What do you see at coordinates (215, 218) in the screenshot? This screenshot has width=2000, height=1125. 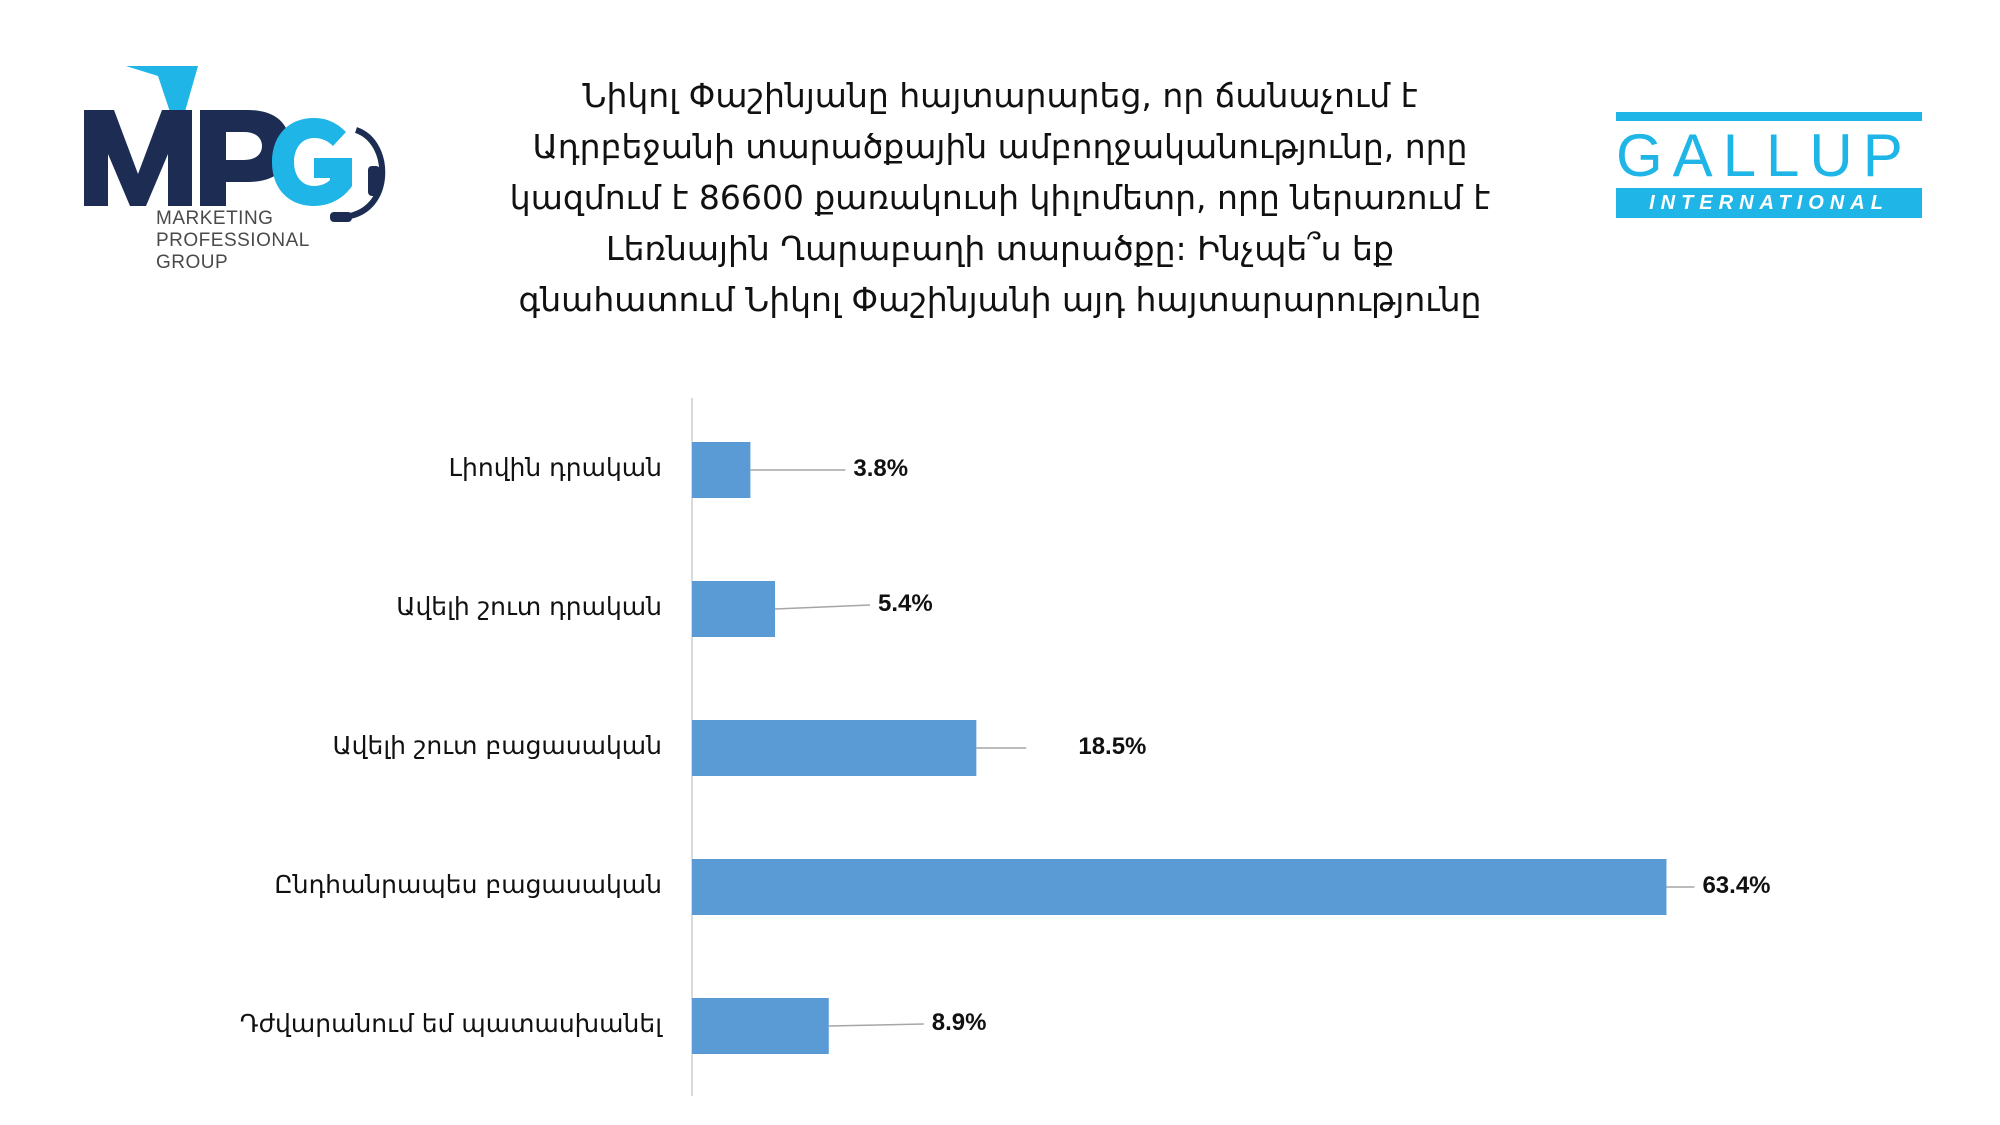 I see `mpg-tagline-line-1: MARKETING` at bounding box center [215, 218].